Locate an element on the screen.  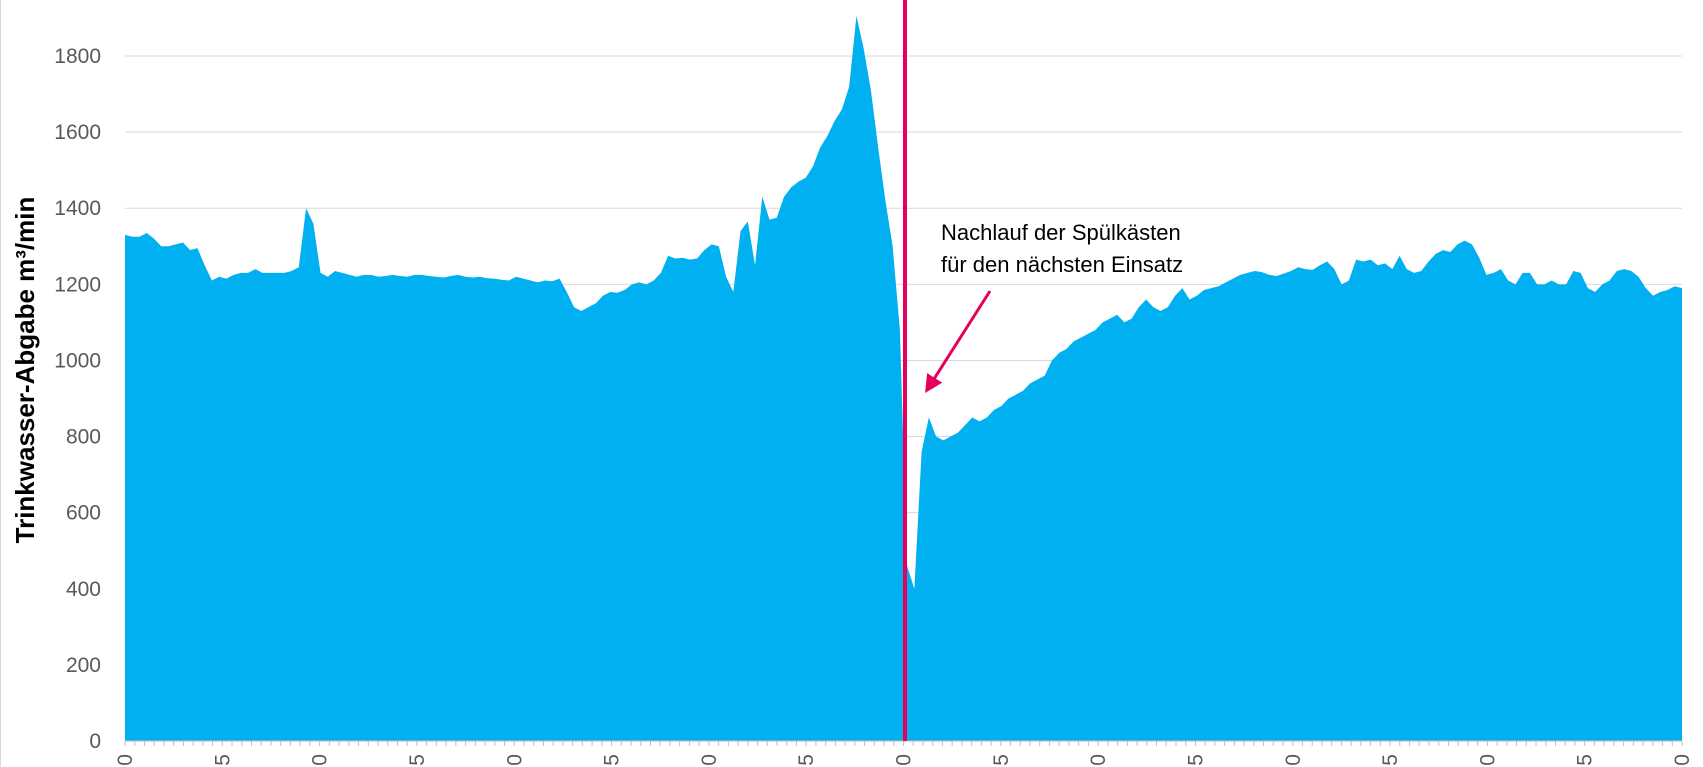
y-axis-ticks: 0 200 400 600 800 1000 1200 1400 1600 1800 is located at coordinates (77, 399).